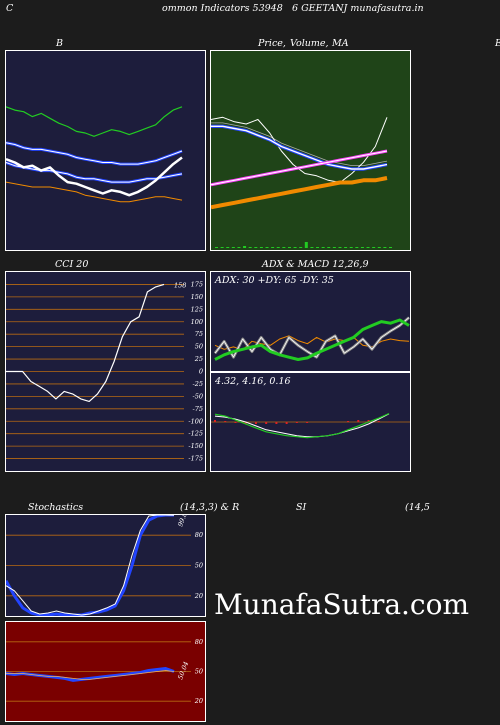 The height and width of the screenshot is (725, 500). I want to click on price-ma-grey-line-a, so click(299, 147).